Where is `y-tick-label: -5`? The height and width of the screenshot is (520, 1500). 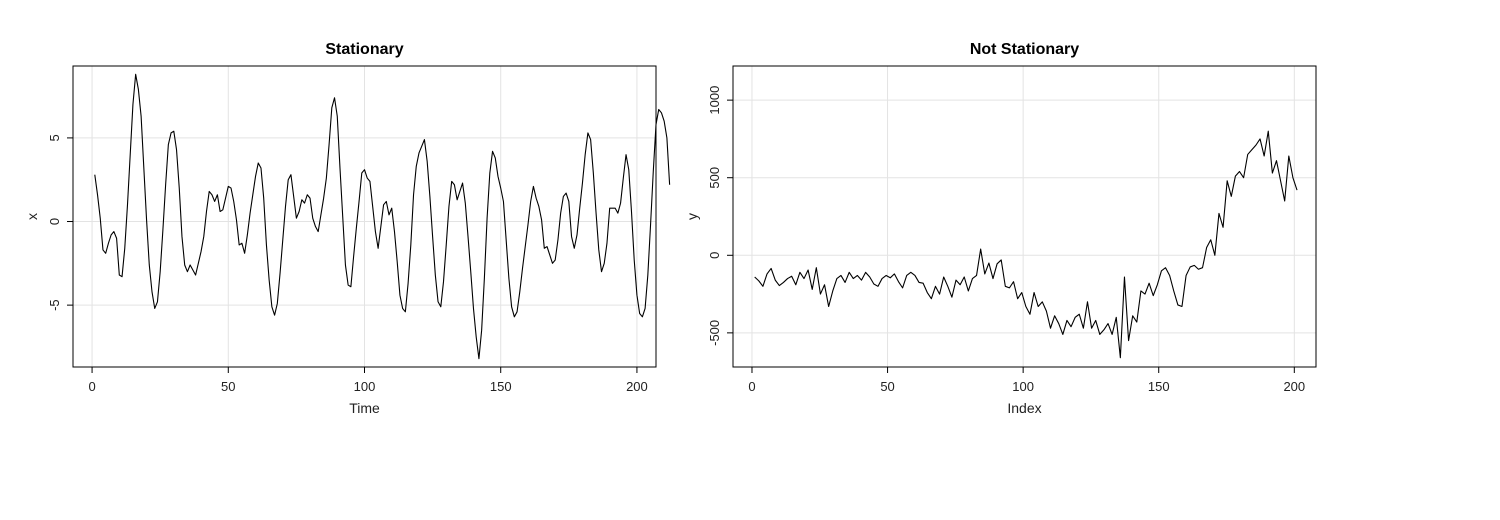
y-tick-label: -5 is located at coordinates (54, 305).